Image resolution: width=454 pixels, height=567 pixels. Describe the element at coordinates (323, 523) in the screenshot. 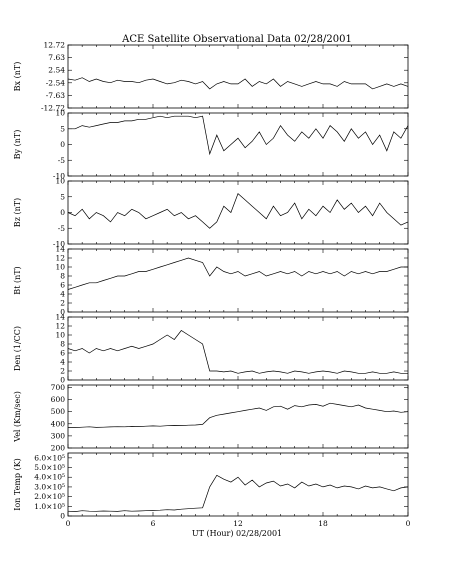

I see `x-tick-label: 18` at that location.